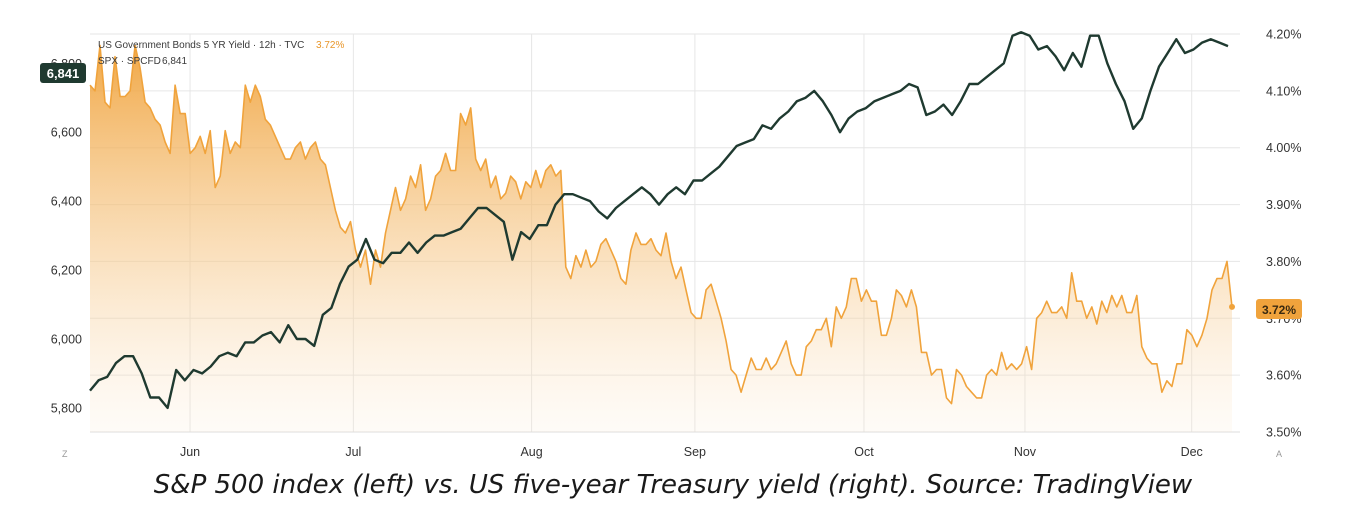 Image resolution: width=1346 pixels, height=524 pixels. I want to click on right-axis-tick: 3.60%, so click(1283, 376).